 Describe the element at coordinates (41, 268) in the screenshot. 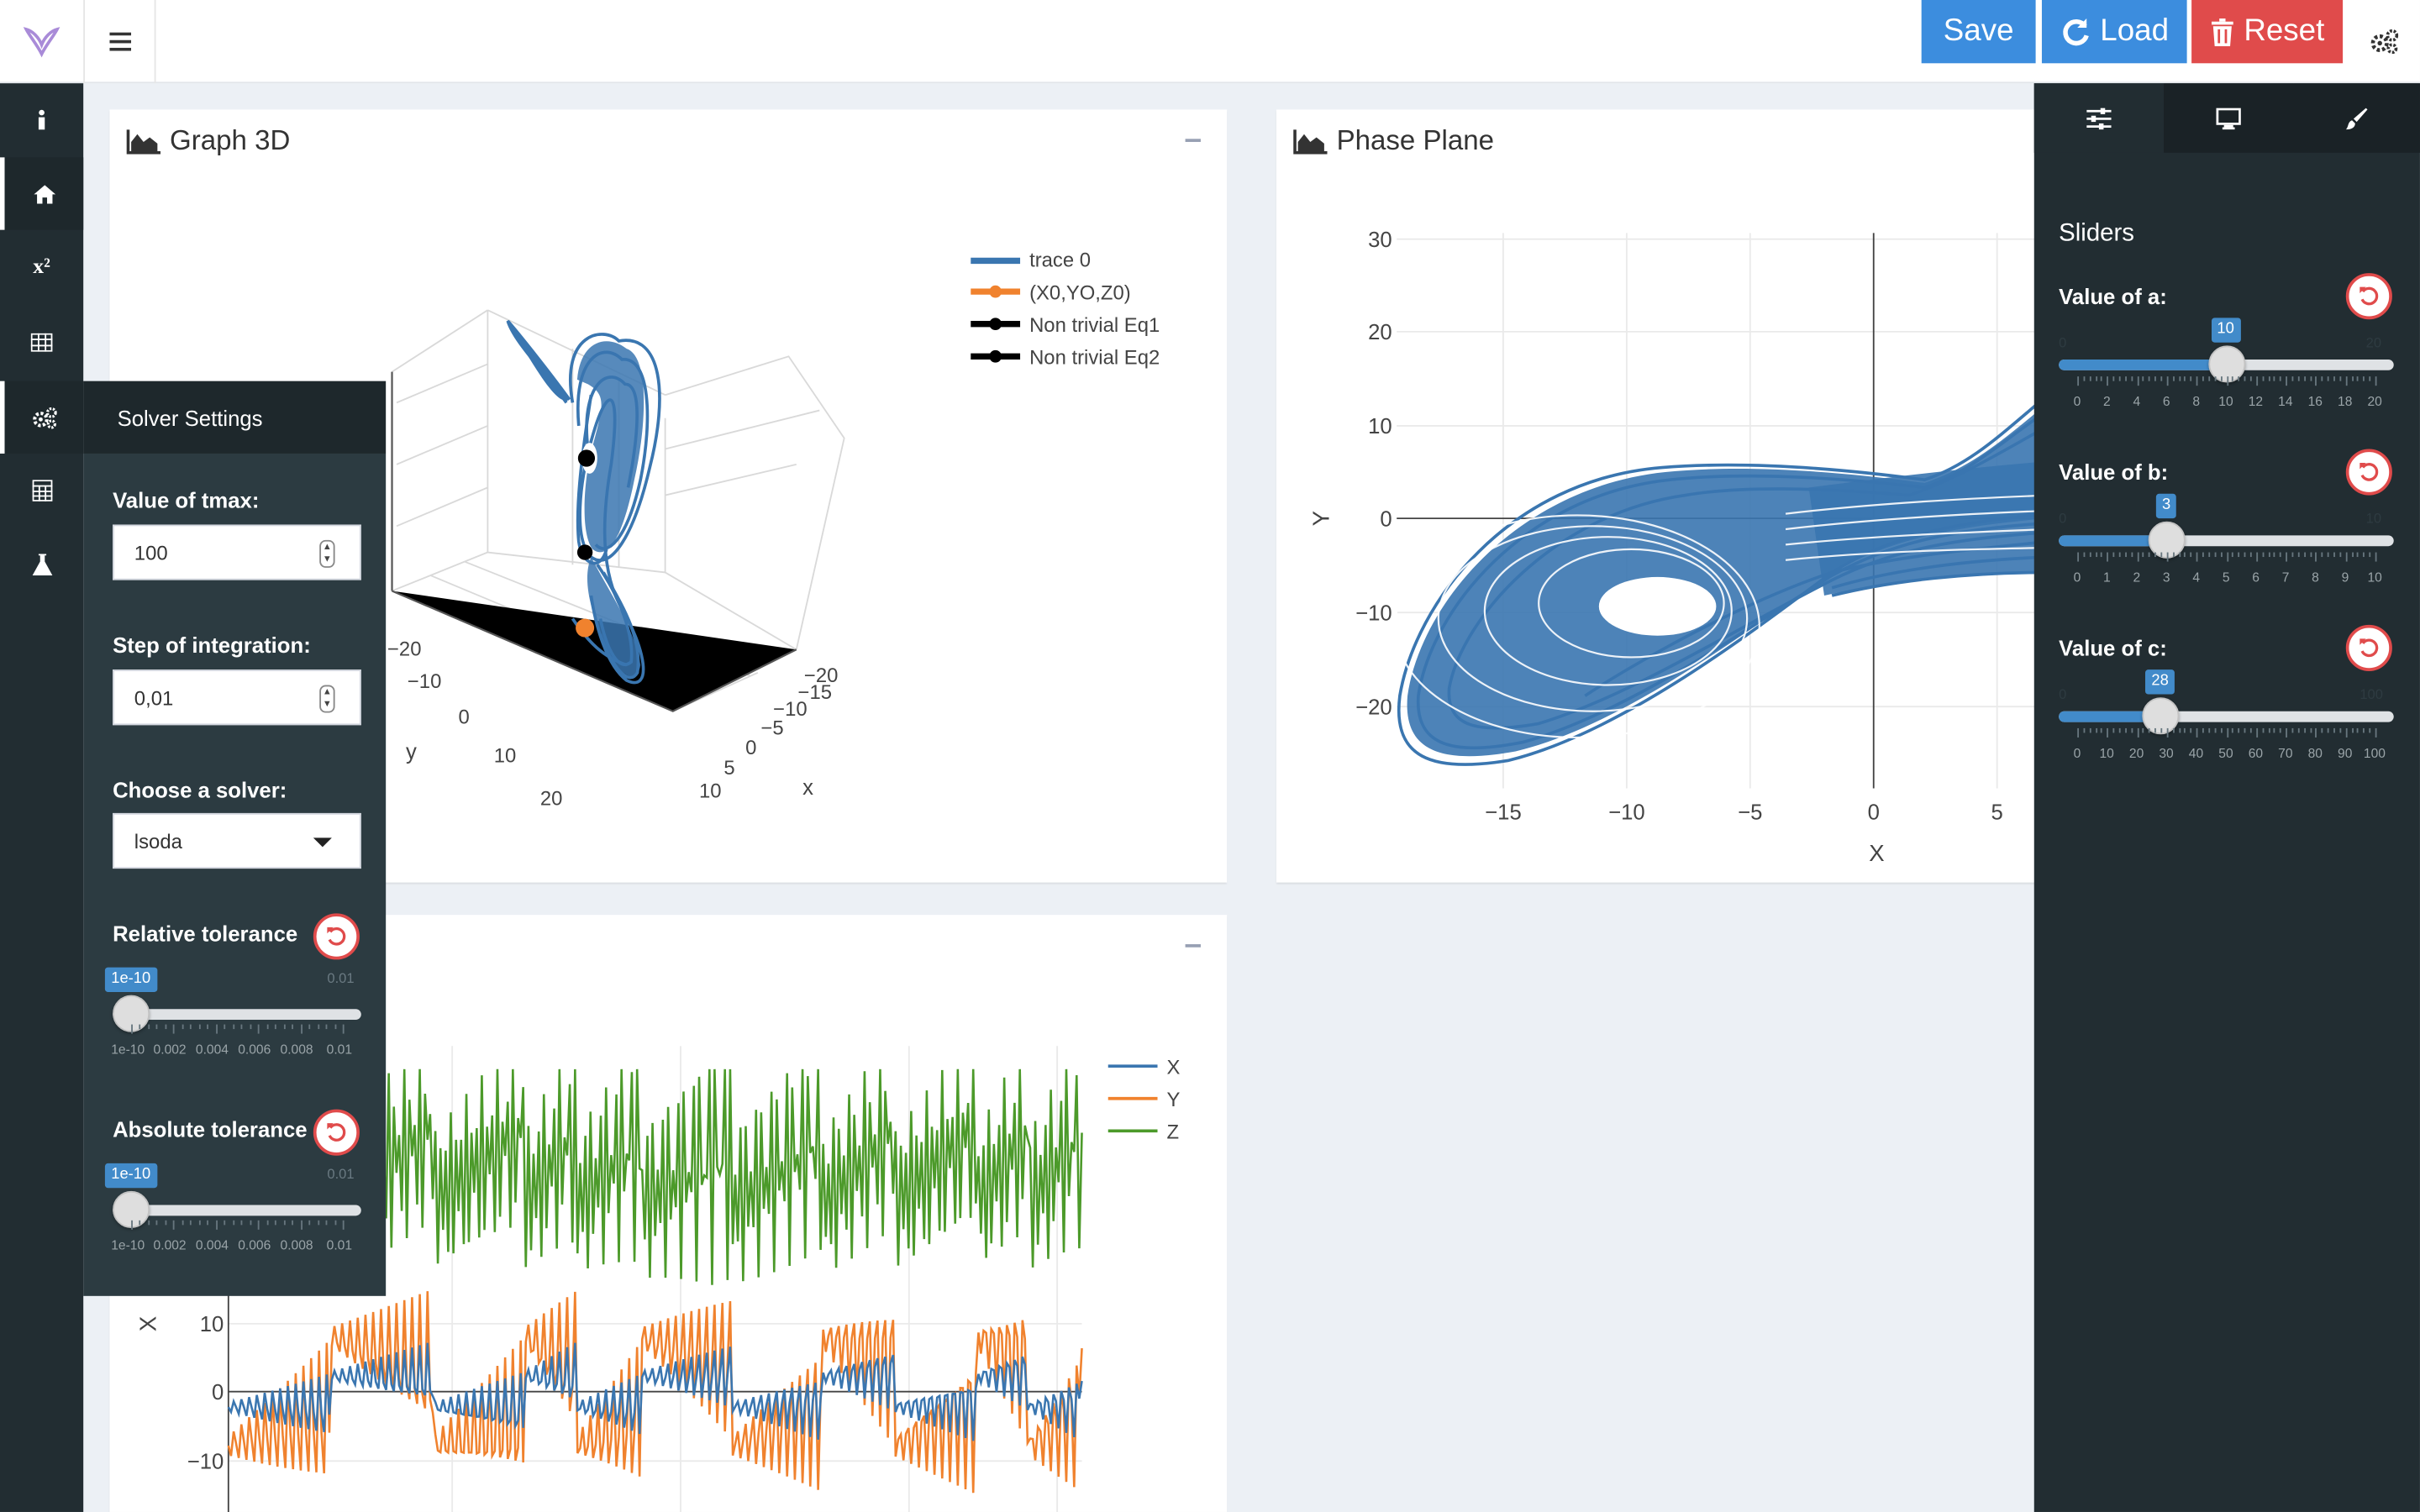

I see `sidebar-item-equations: x²` at that location.